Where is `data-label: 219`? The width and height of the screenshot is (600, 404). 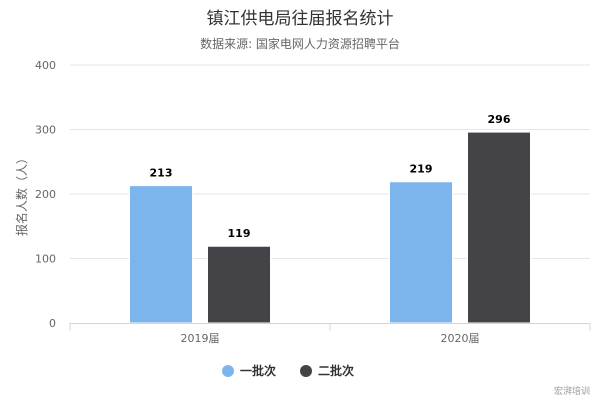
data-label: 219 is located at coordinates (421, 169).